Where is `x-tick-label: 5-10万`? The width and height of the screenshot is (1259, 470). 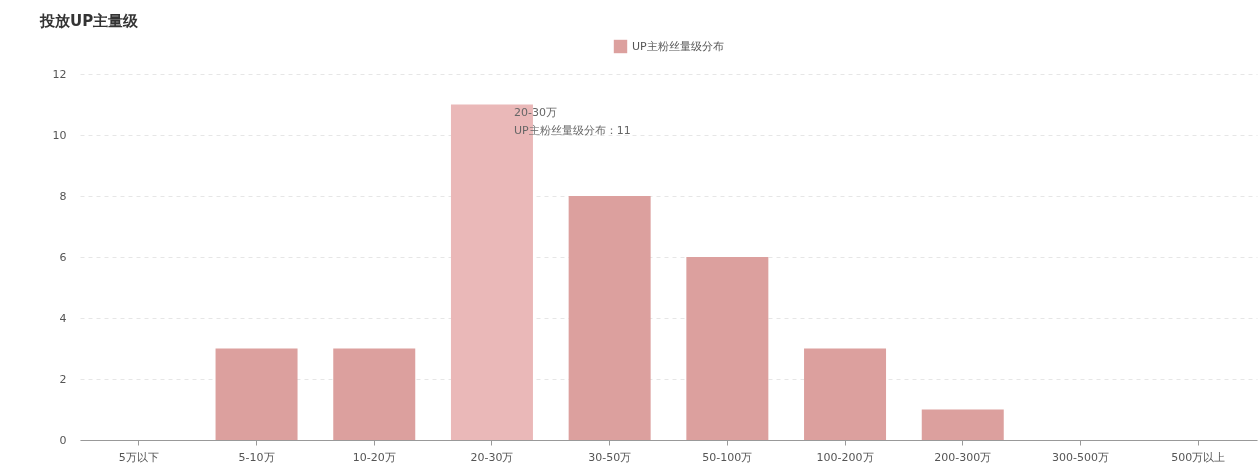 x-tick-label: 5-10万 is located at coordinates (256, 457).